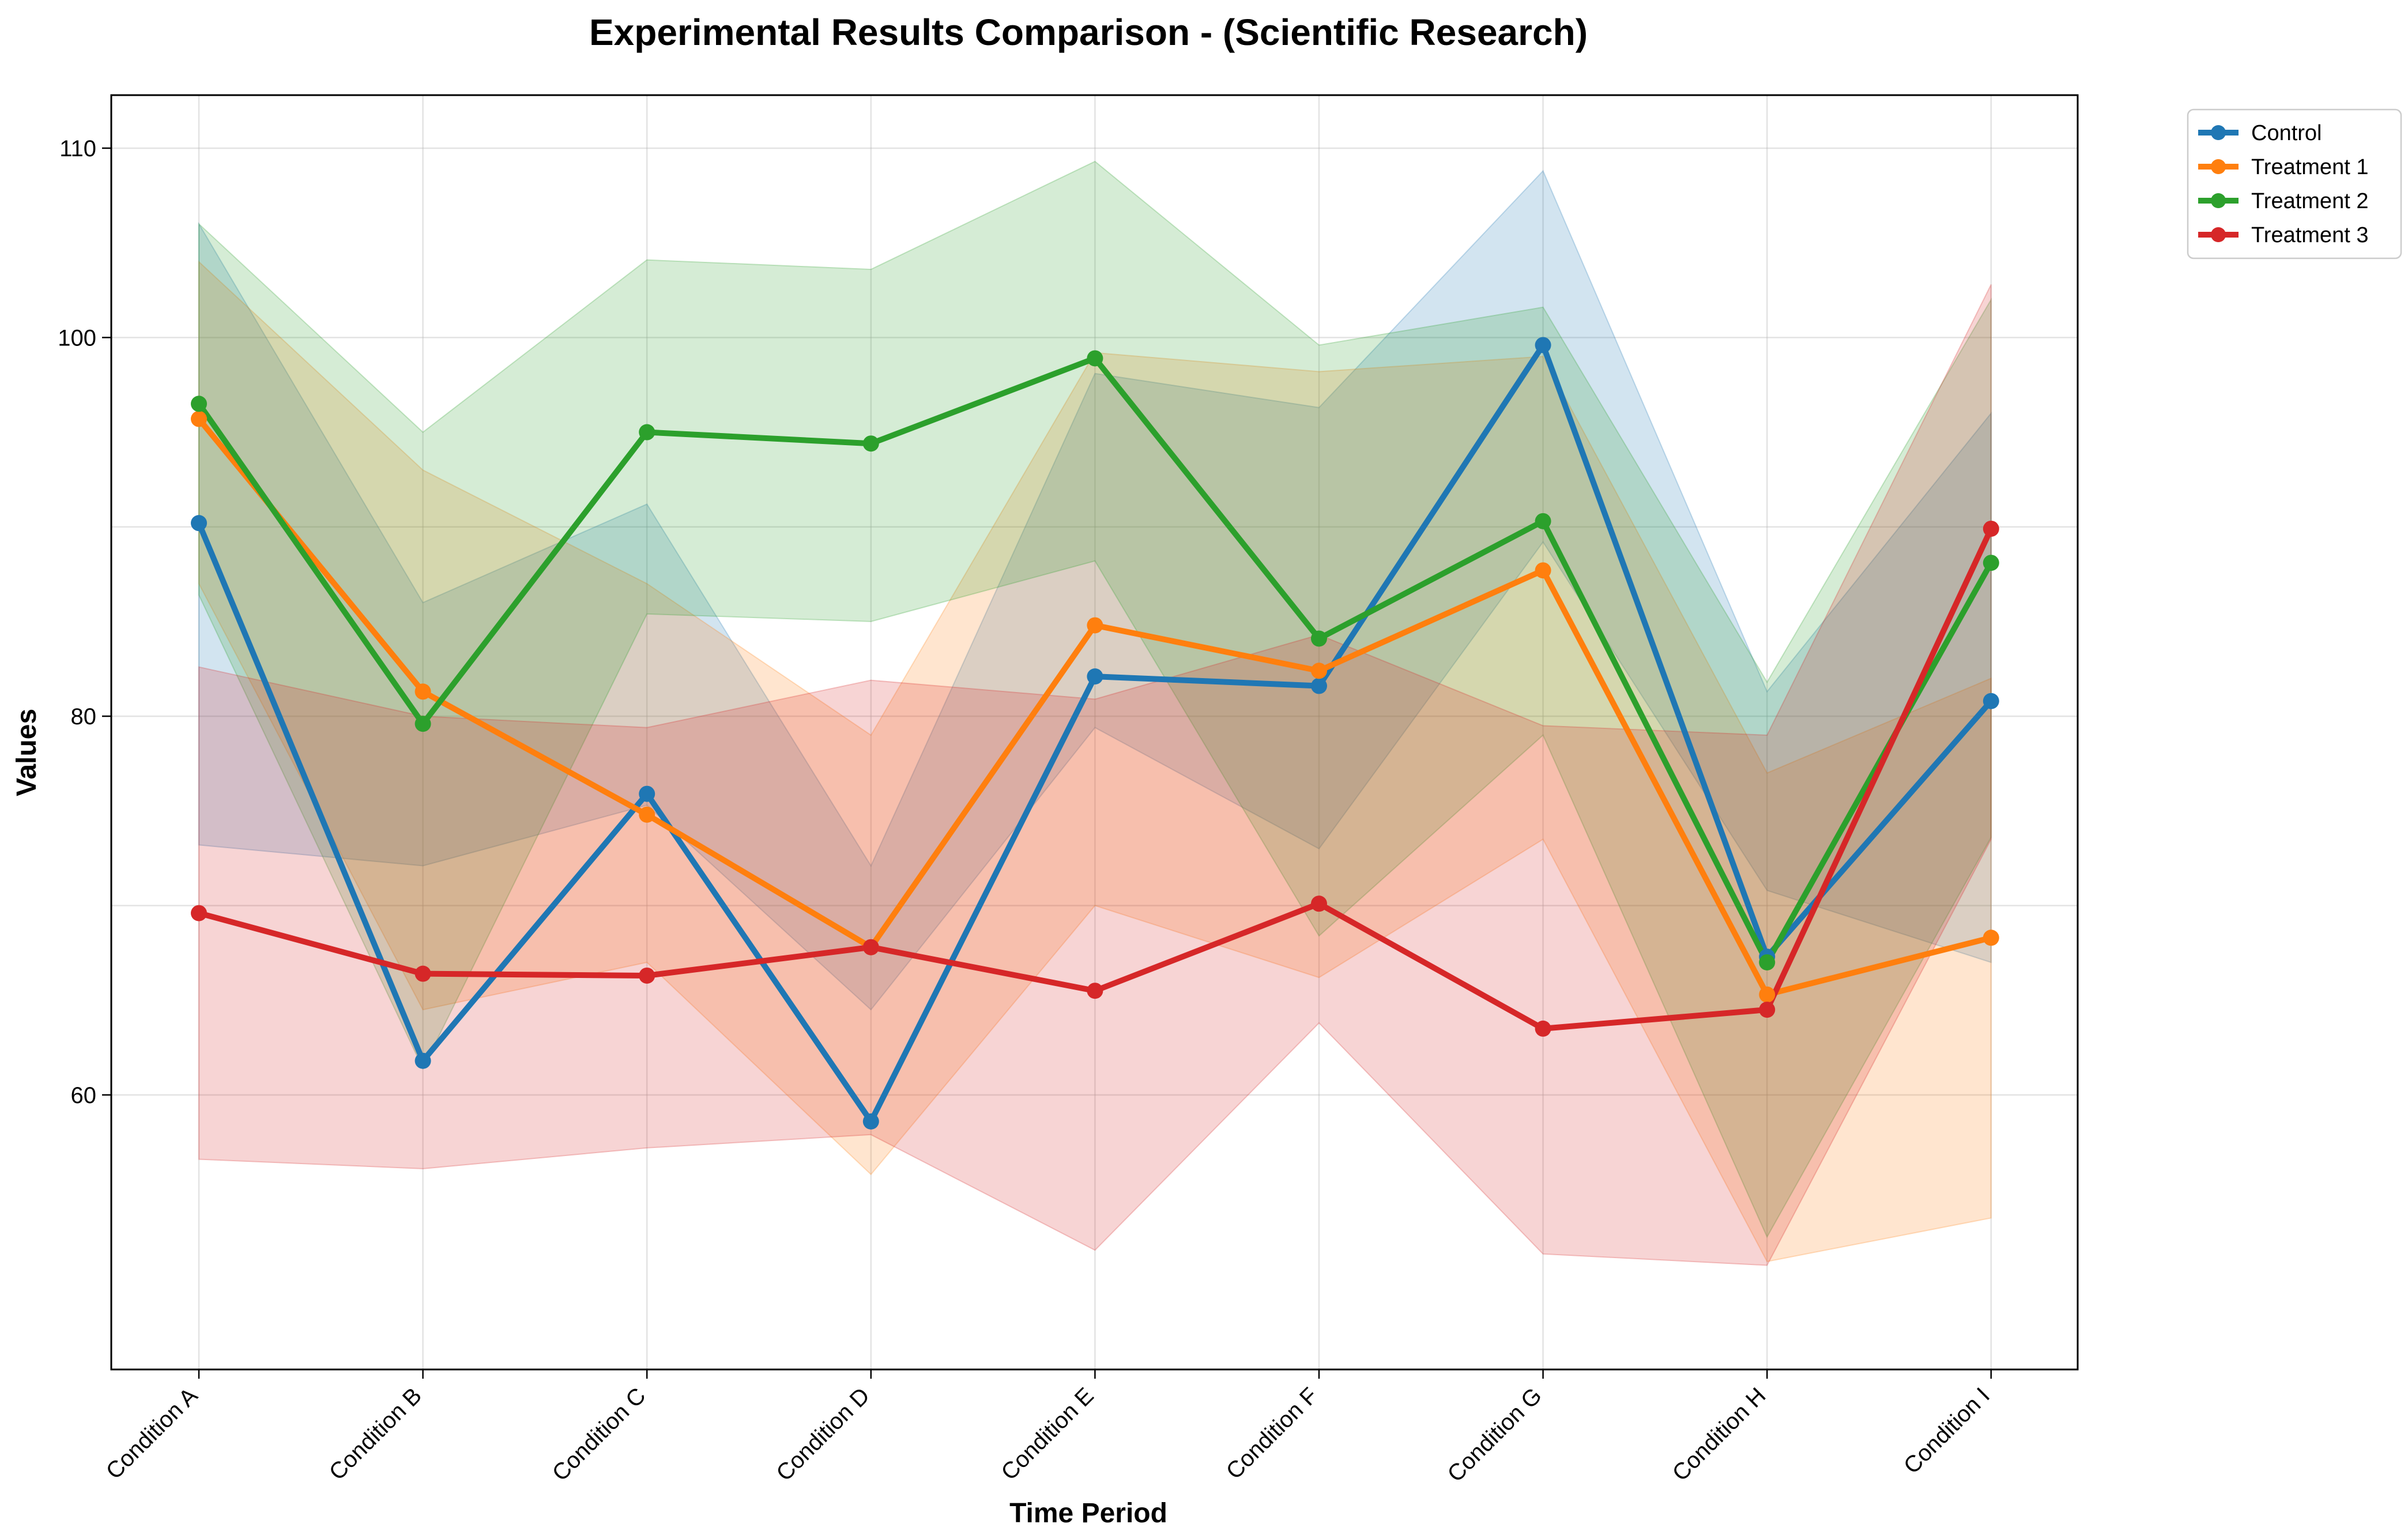 Image resolution: width=2408 pixels, height=1539 pixels. I want to click on x-tick-label: Condition G, so click(1494, 1435).